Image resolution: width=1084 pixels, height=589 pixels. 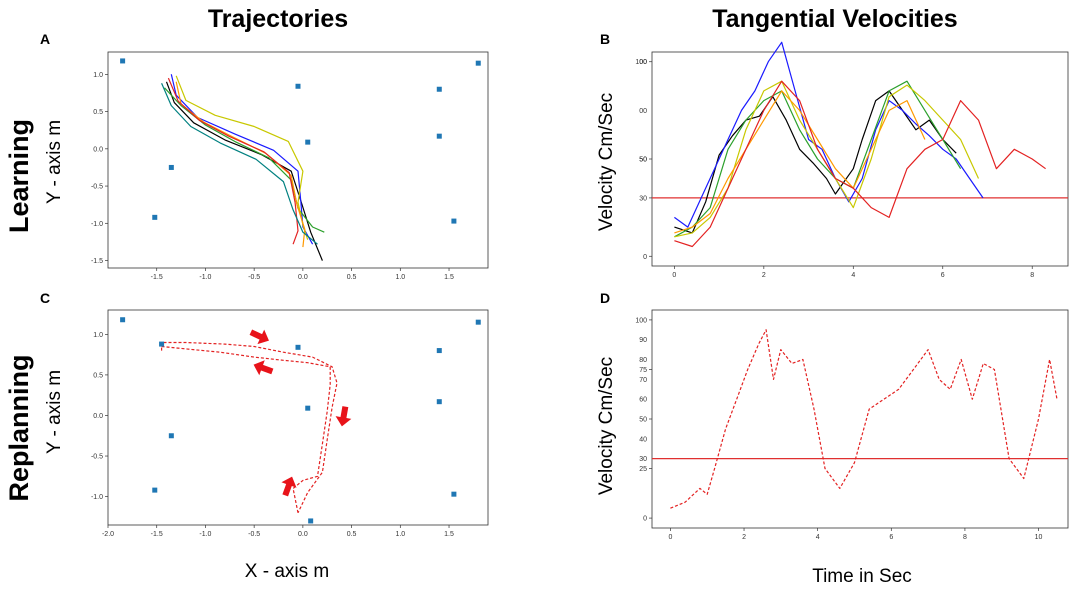 What do you see at coordinates (643, 380) in the screenshot?
I see `ytick-extra-label: 70` at bounding box center [643, 380].